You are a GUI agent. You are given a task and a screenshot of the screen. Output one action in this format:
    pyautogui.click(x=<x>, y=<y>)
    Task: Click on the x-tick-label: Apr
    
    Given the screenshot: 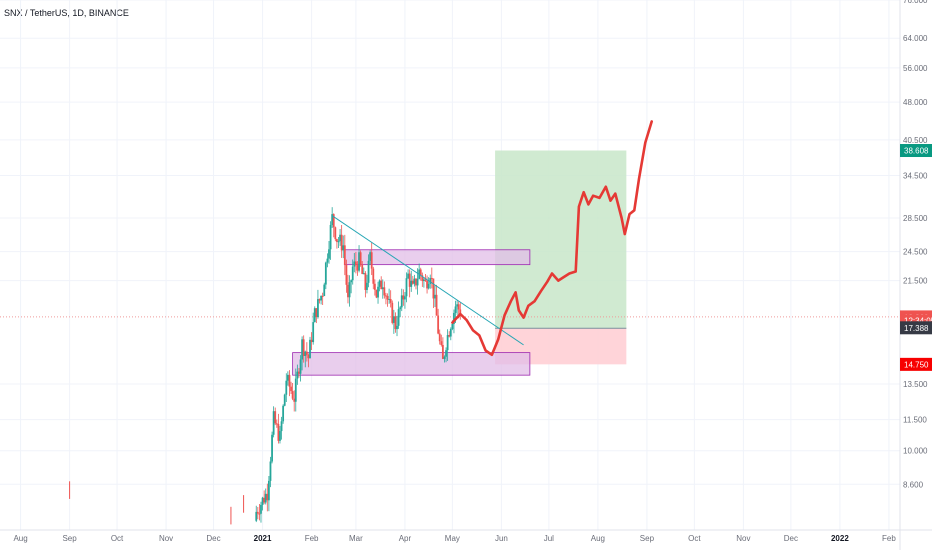 What is the action you would take?
    pyautogui.click(x=405, y=538)
    